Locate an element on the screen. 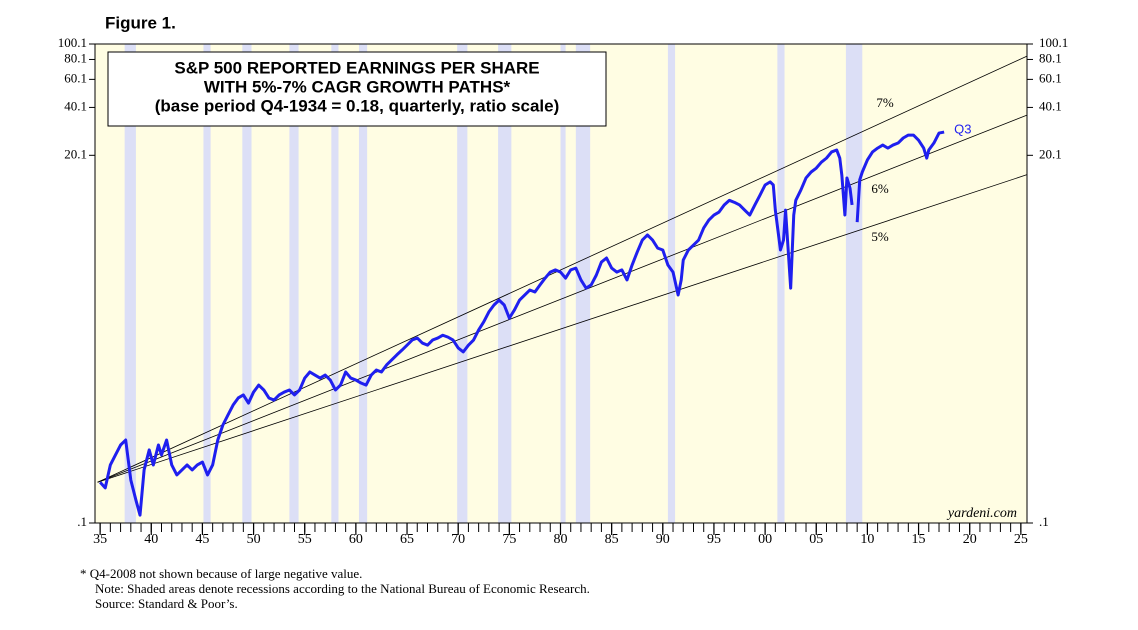 Image resolution: width=1138 pixels, height=630 pixels. growth-path-label: 5% is located at coordinates (880, 236).